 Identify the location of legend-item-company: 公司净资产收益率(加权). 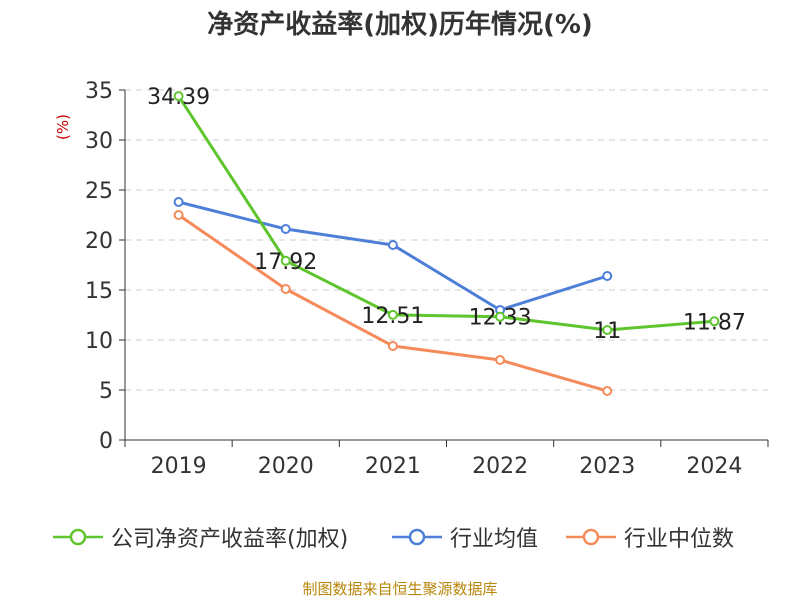
(200, 537).